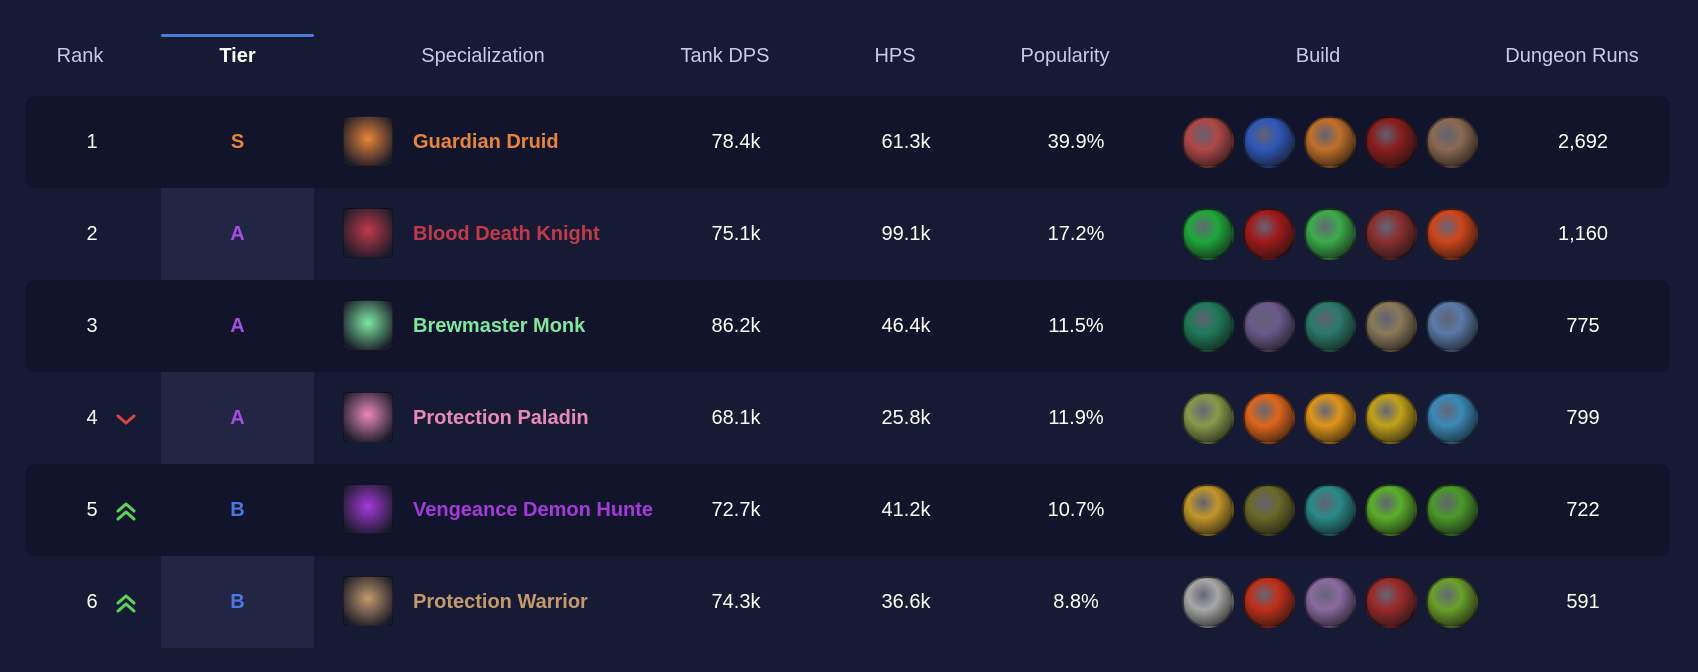 The width and height of the screenshot is (1698, 672). Describe the element at coordinates (237, 372) in the screenshot. I see `tier-column-highlight` at that location.